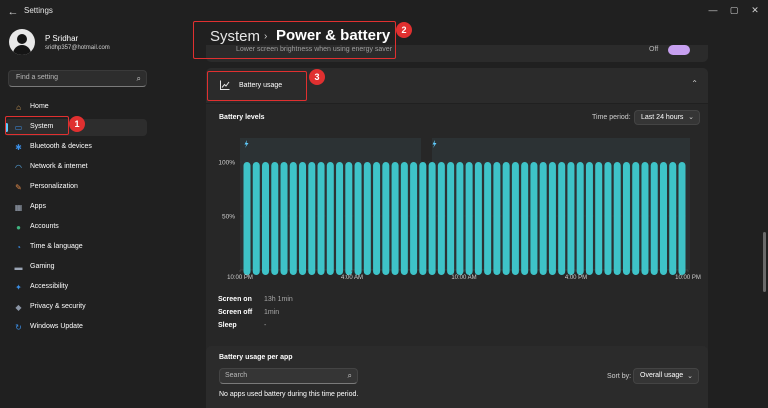 This screenshot has height=408, width=768. I want to click on monitor-icon: ▭, so click(18, 127).